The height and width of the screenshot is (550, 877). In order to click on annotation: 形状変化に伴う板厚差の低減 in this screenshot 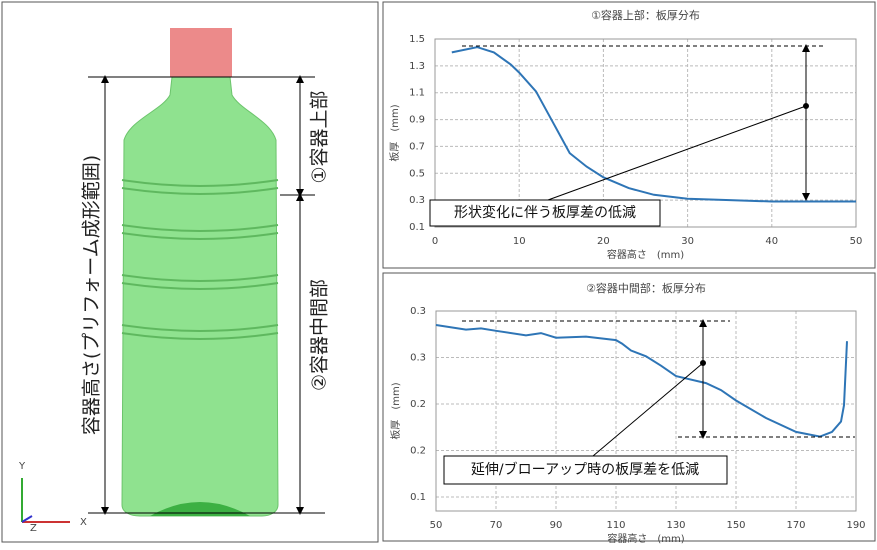, I will do `click(545, 212)`.